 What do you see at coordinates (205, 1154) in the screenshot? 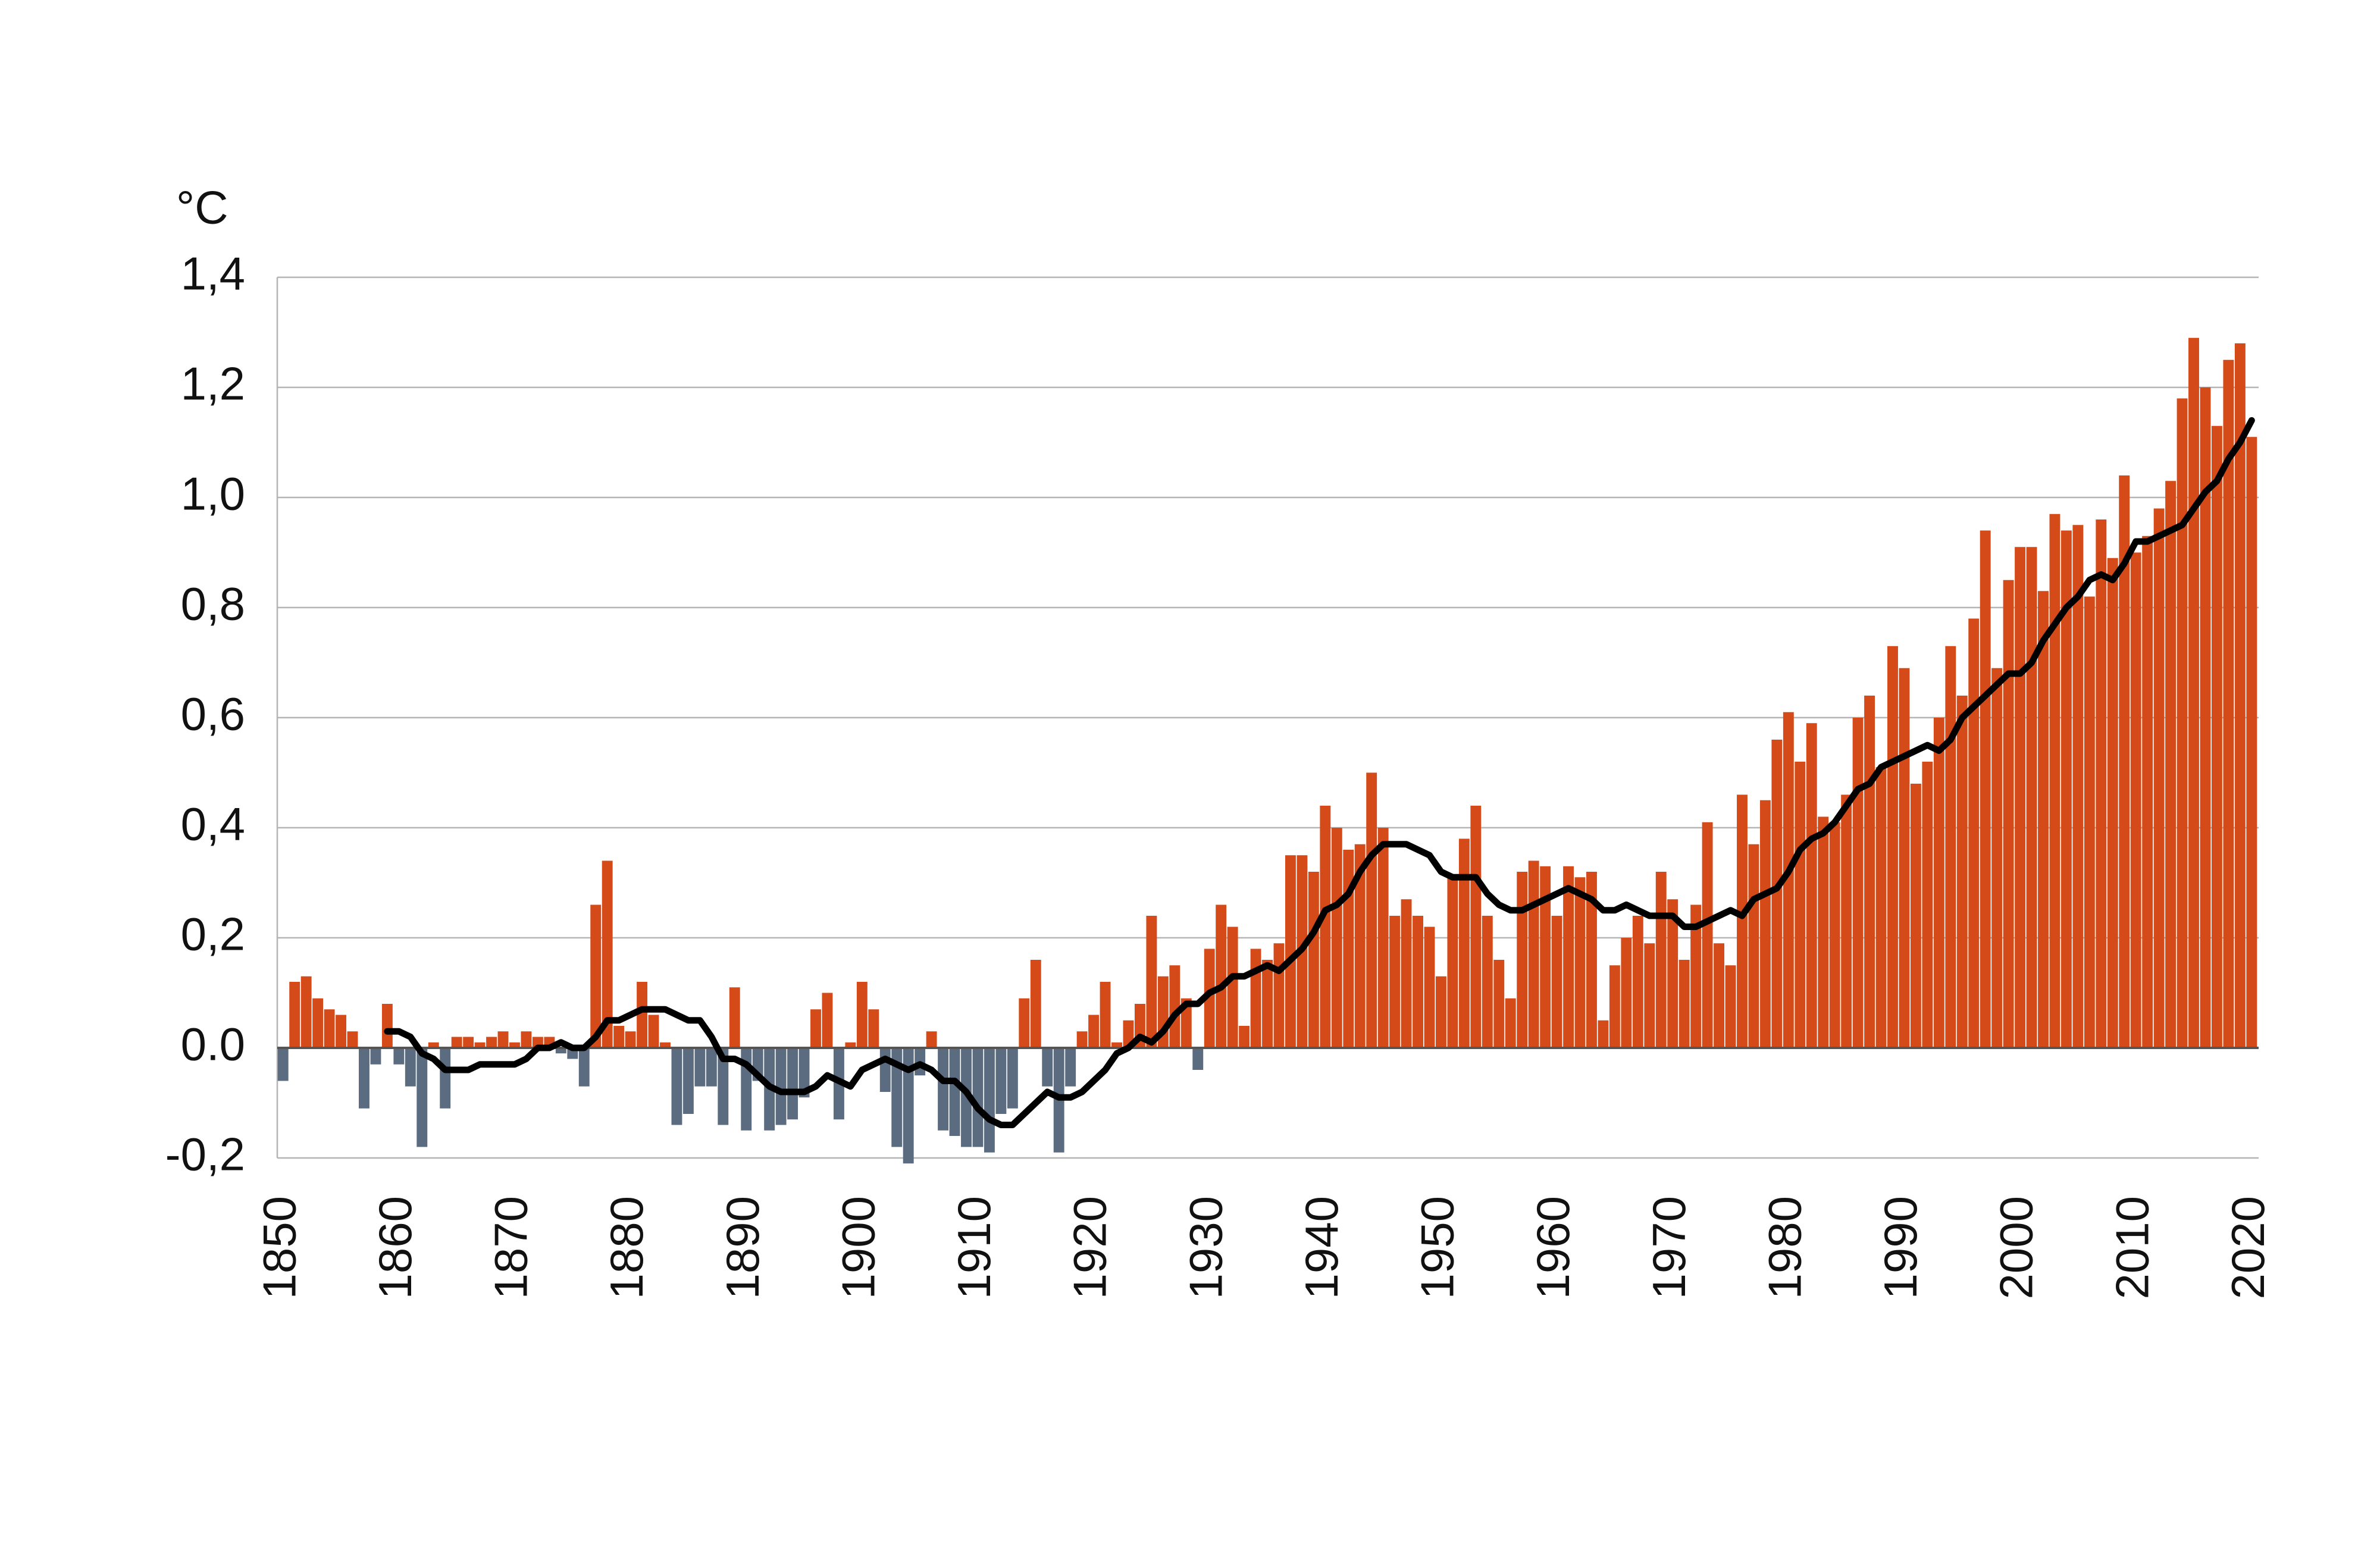
I see `y-tick-label: -0,2` at bounding box center [205, 1154].